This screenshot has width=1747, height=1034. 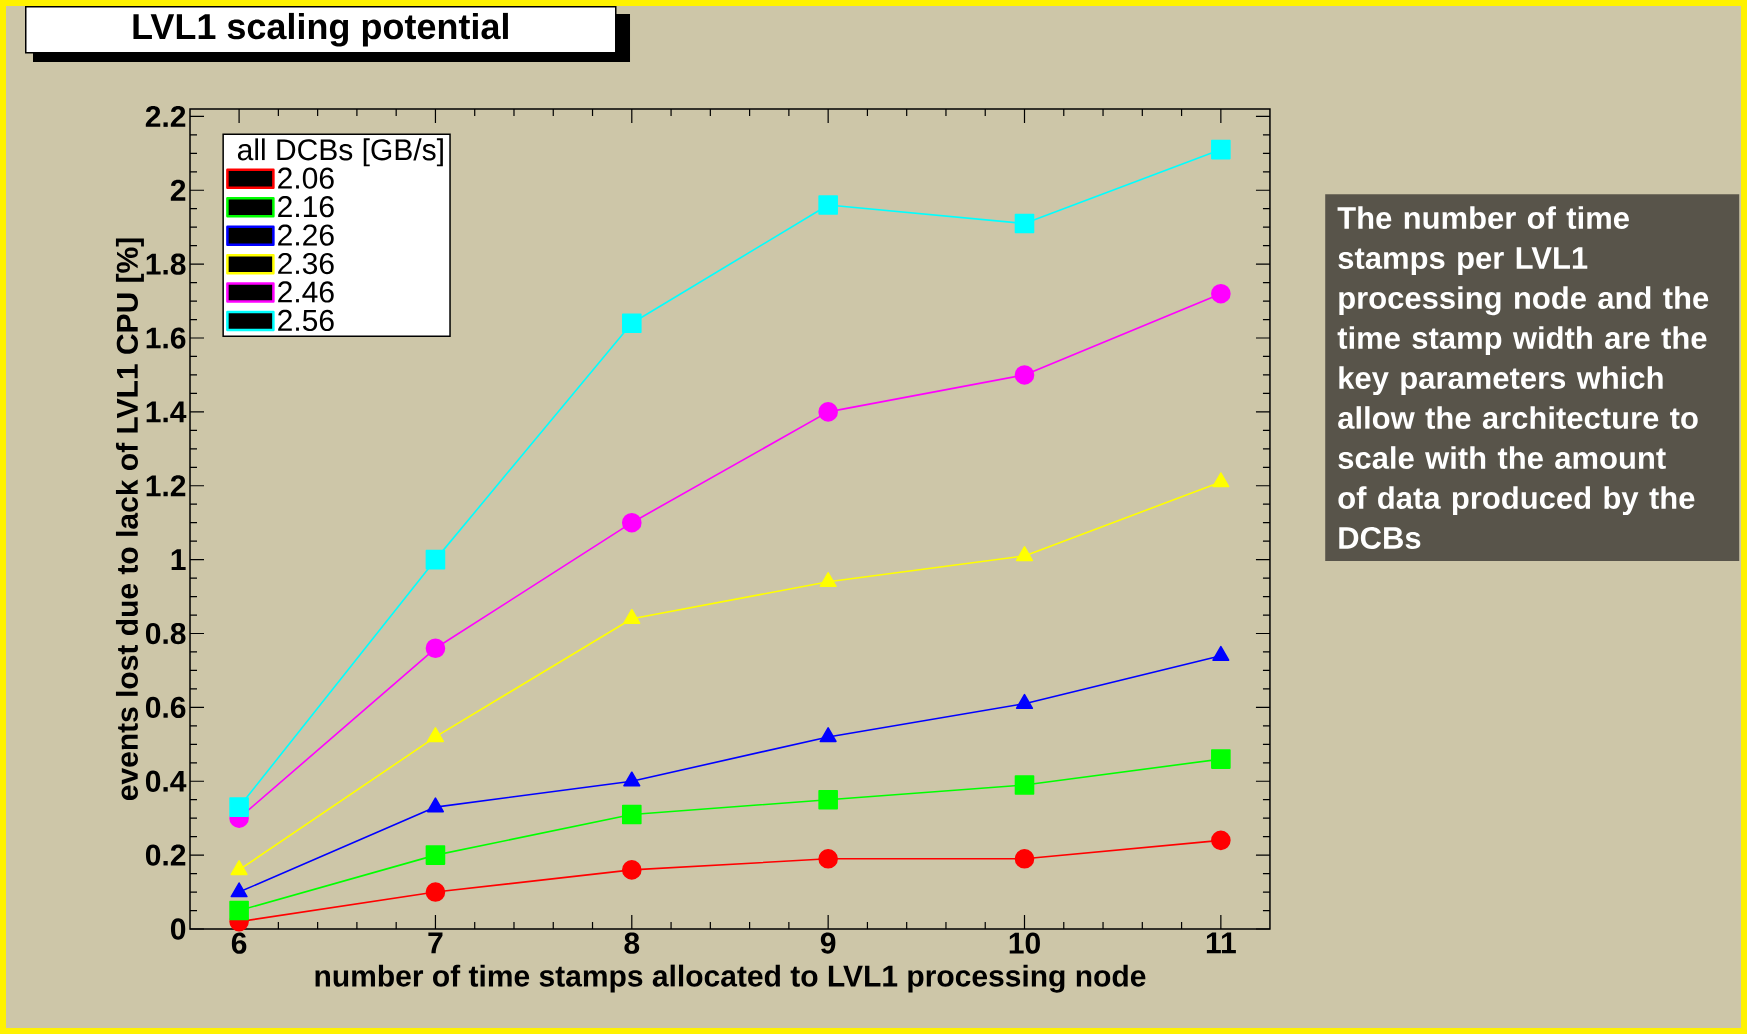 What do you see at coordinates (165, 633) in the screenshot?
I see `y-tick-label: 0.8` at bounding box center [165, 633].